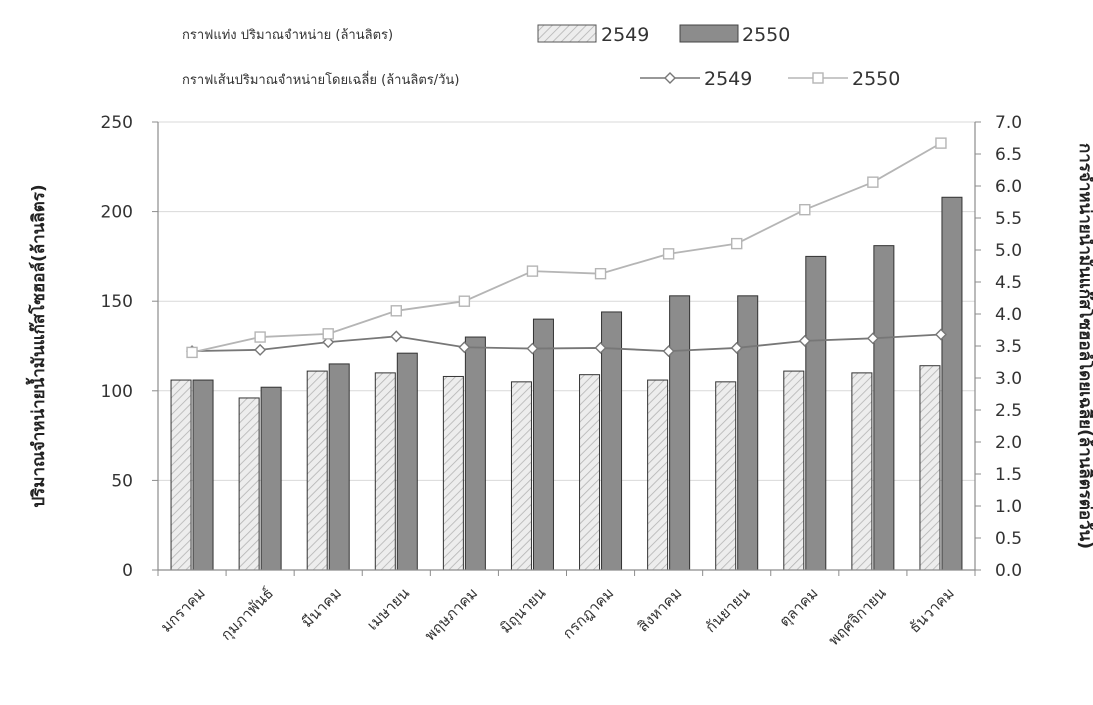 The width and height of the screenshot is (1093, 705). I want to click on legend-label-bar-2549: 2549, so click(625, 35).